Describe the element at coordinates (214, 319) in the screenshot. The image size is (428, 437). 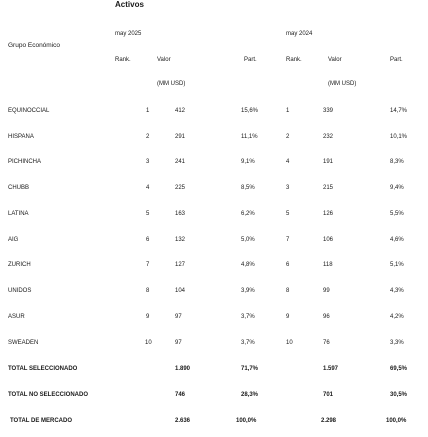
I see `table-row: ASUR 9 97 3,7% 9 96 4,2%` at that location.